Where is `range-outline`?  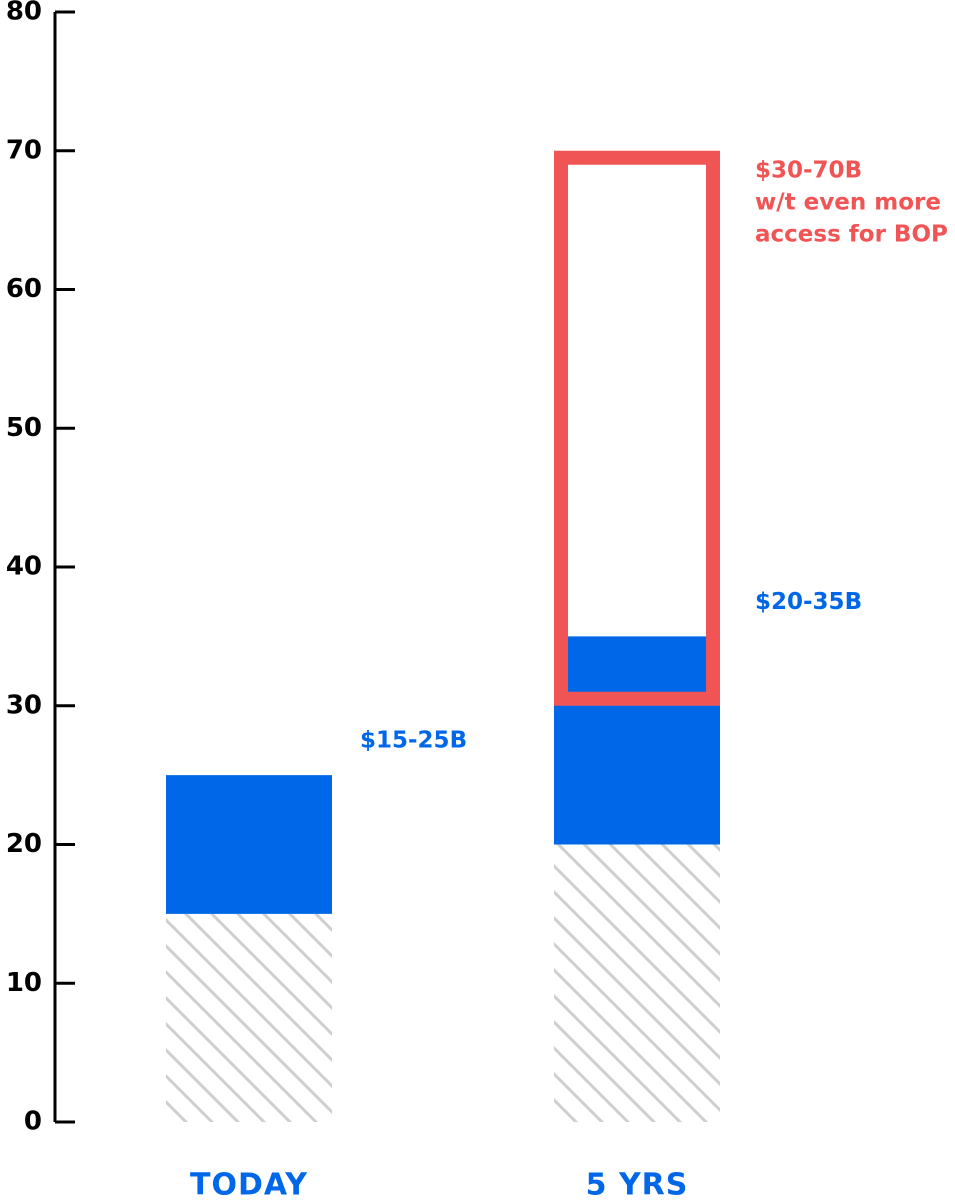 range-outline is located at coordinates (637, 428).